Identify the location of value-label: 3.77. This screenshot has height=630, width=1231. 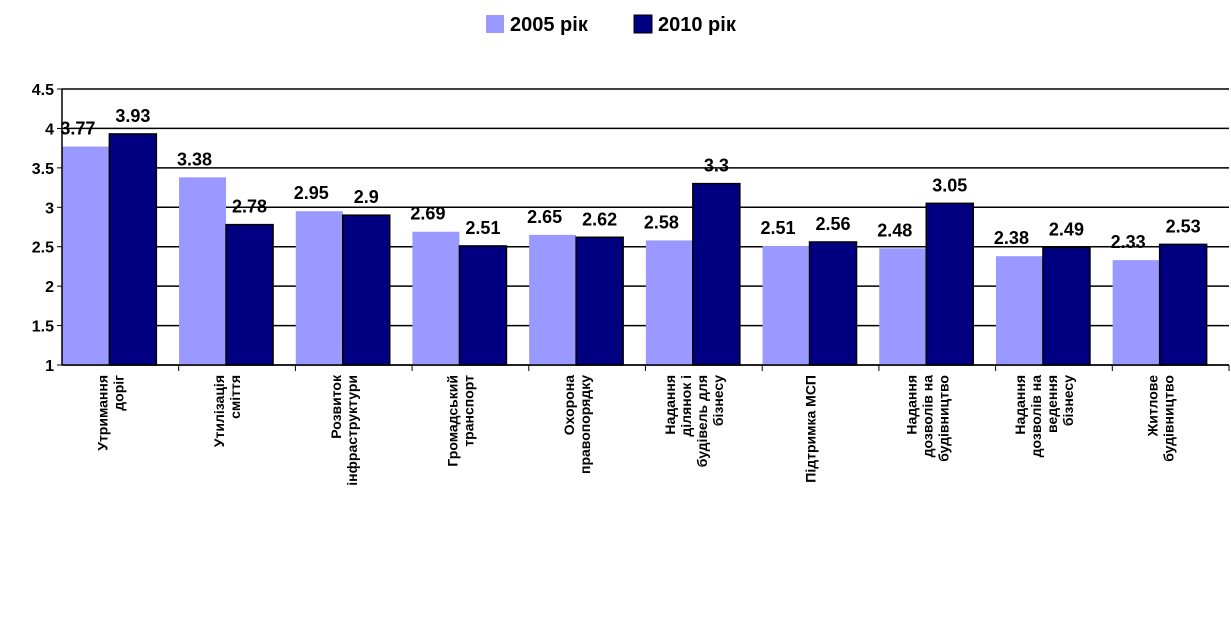
(77, 129).